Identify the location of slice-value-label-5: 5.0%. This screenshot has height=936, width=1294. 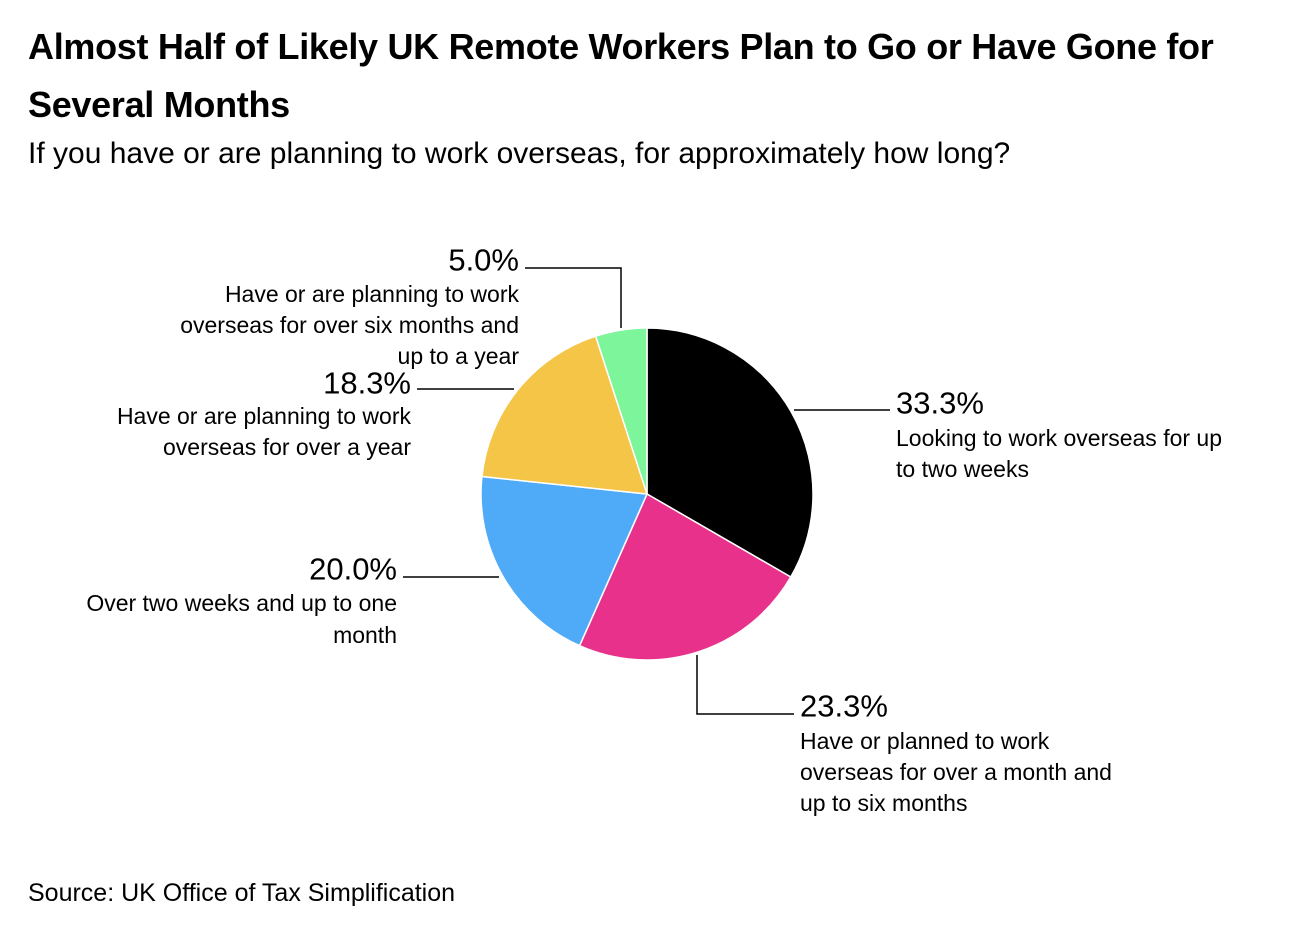
(483, 260).